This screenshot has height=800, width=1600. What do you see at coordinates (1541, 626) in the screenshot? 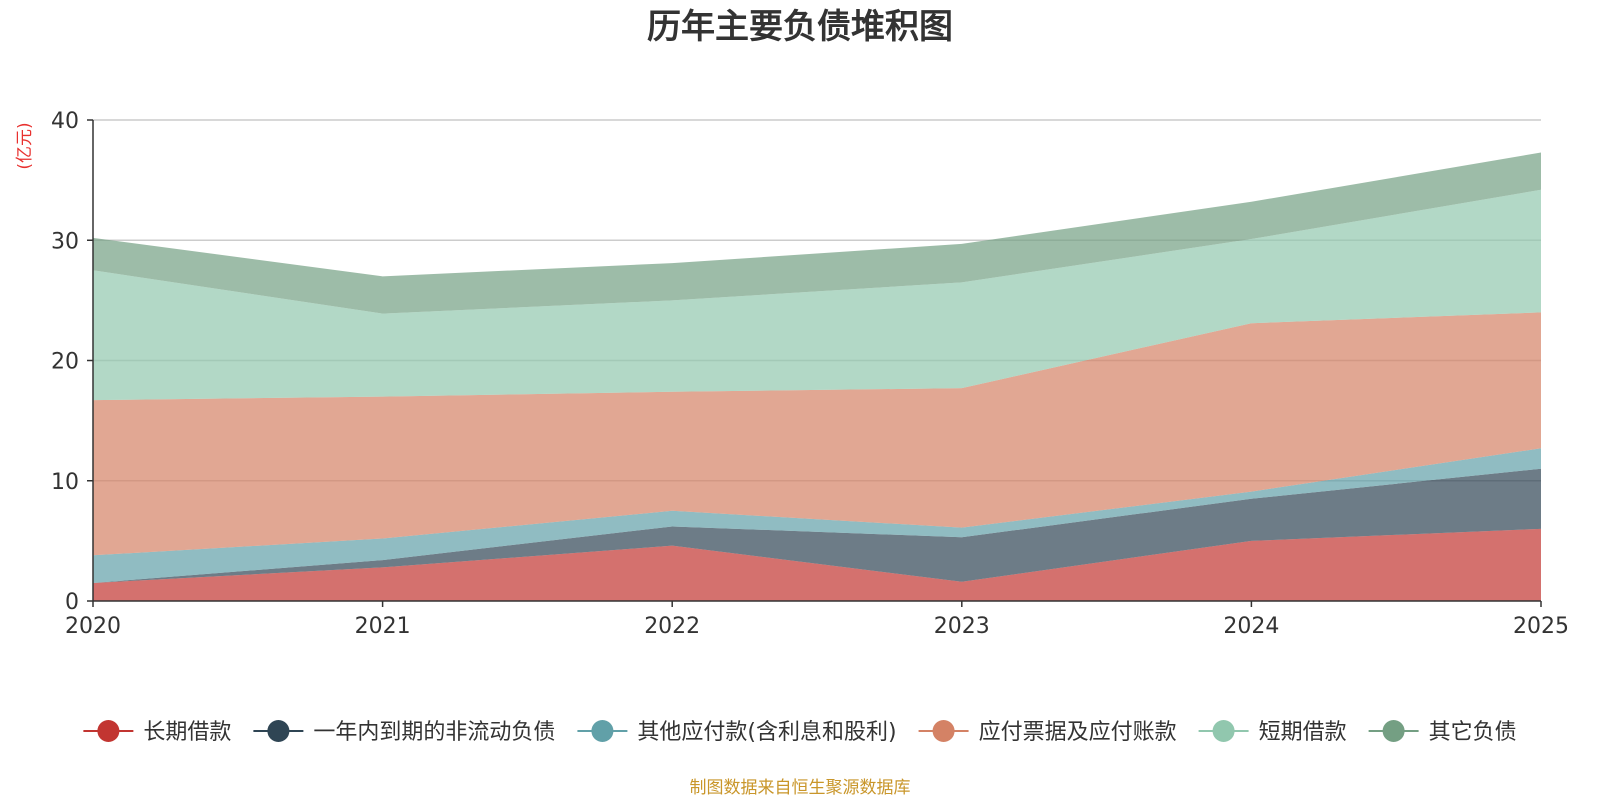
I see `x-tick-label: 2025` at bounding box center [1541, 626].